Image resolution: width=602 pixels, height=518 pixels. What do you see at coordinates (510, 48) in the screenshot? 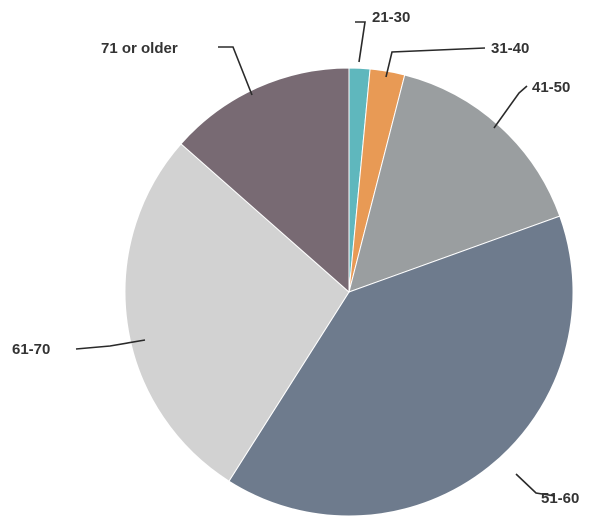
I see `slice-label-31-40: 31-40` at bounding box center [510, 48].